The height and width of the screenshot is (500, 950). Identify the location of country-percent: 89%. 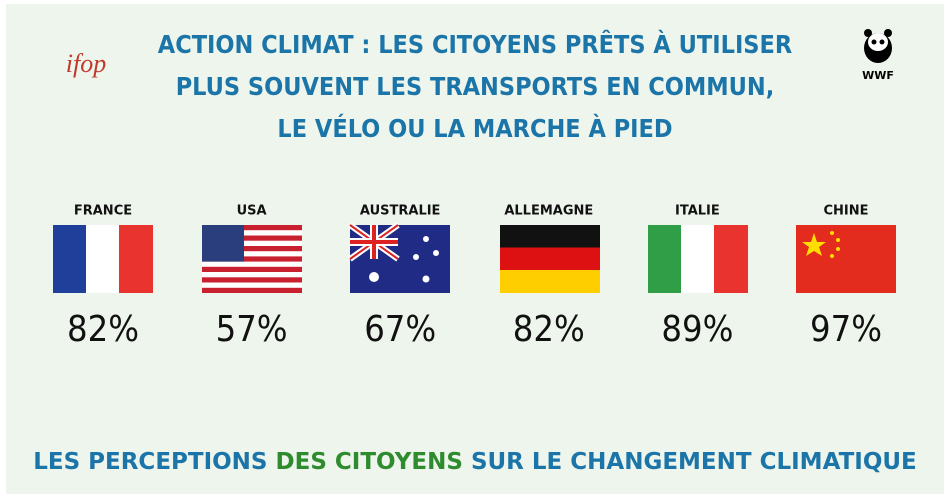
(697, 329).